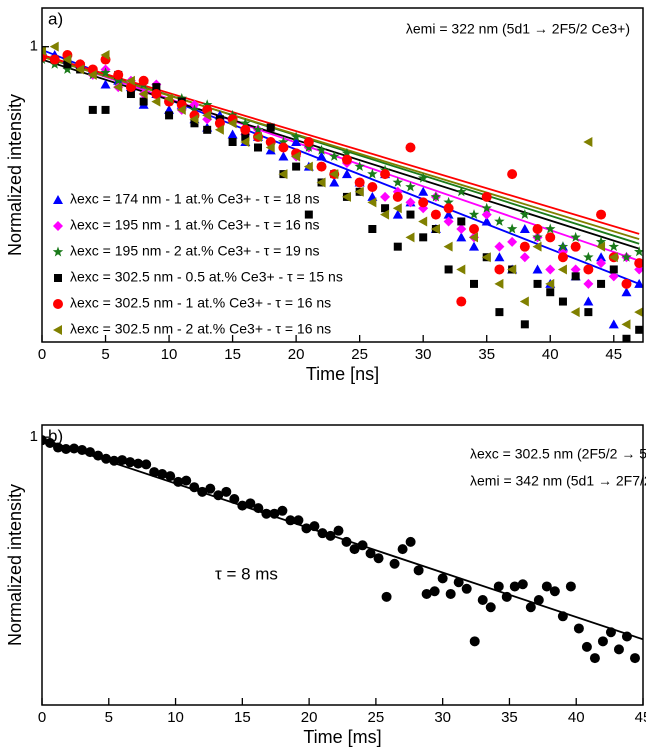 This screenshot has height=755, width=646. Describe the element at coordinates (42, 717) in the screenshot. I see `x-tick-label: 0` at that location.